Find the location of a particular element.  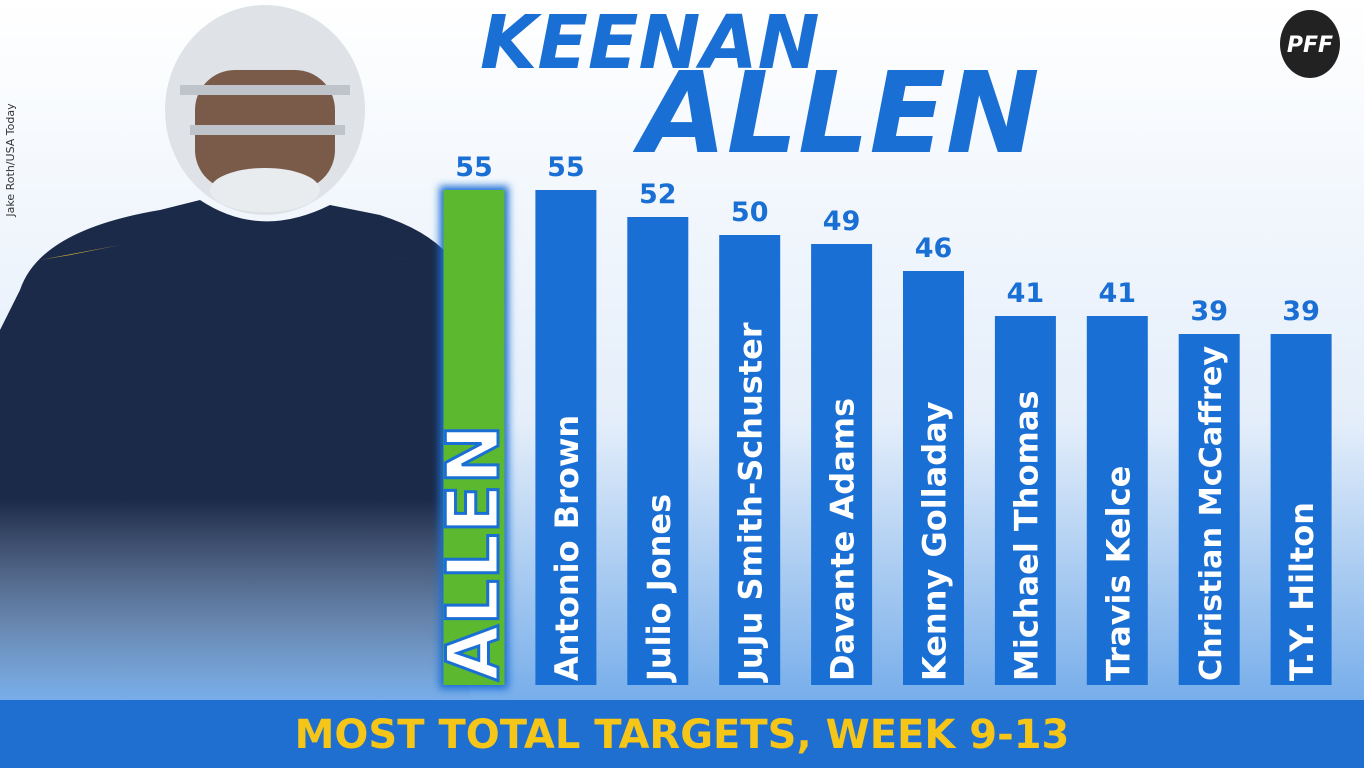

photo-credit: Jake Roth/USA Today is located at coordinates (10, 160).